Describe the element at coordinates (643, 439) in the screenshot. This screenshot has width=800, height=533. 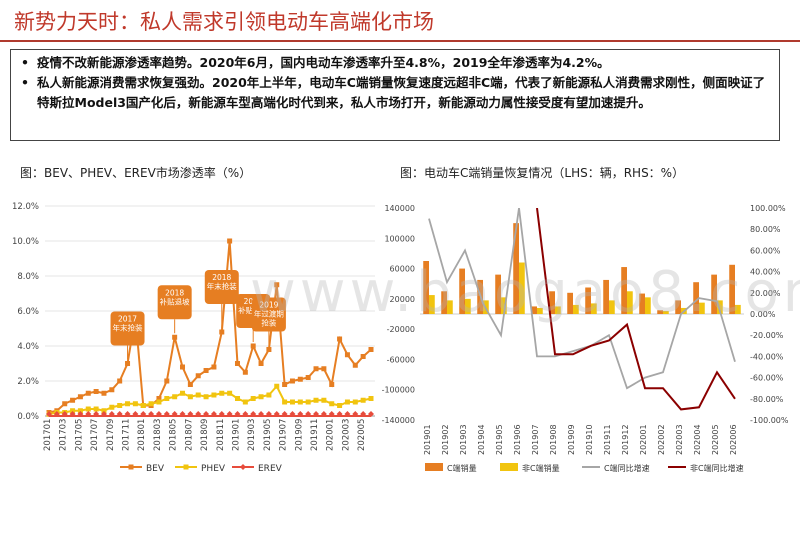
I see `chart2-xtick-label: 202001` at that location.